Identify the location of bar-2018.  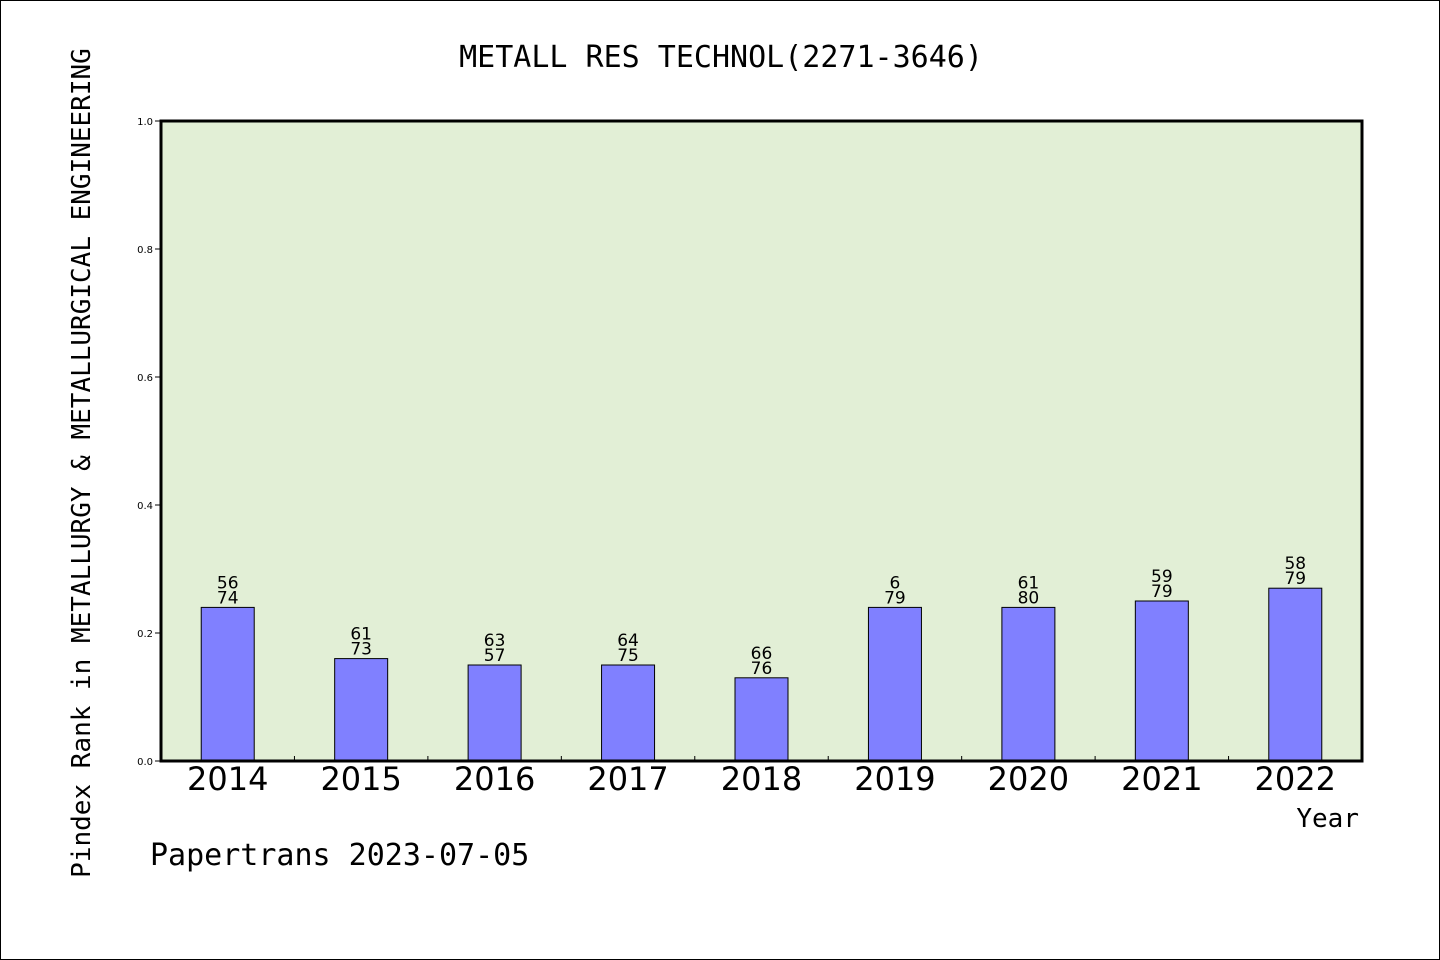
(761, 719).